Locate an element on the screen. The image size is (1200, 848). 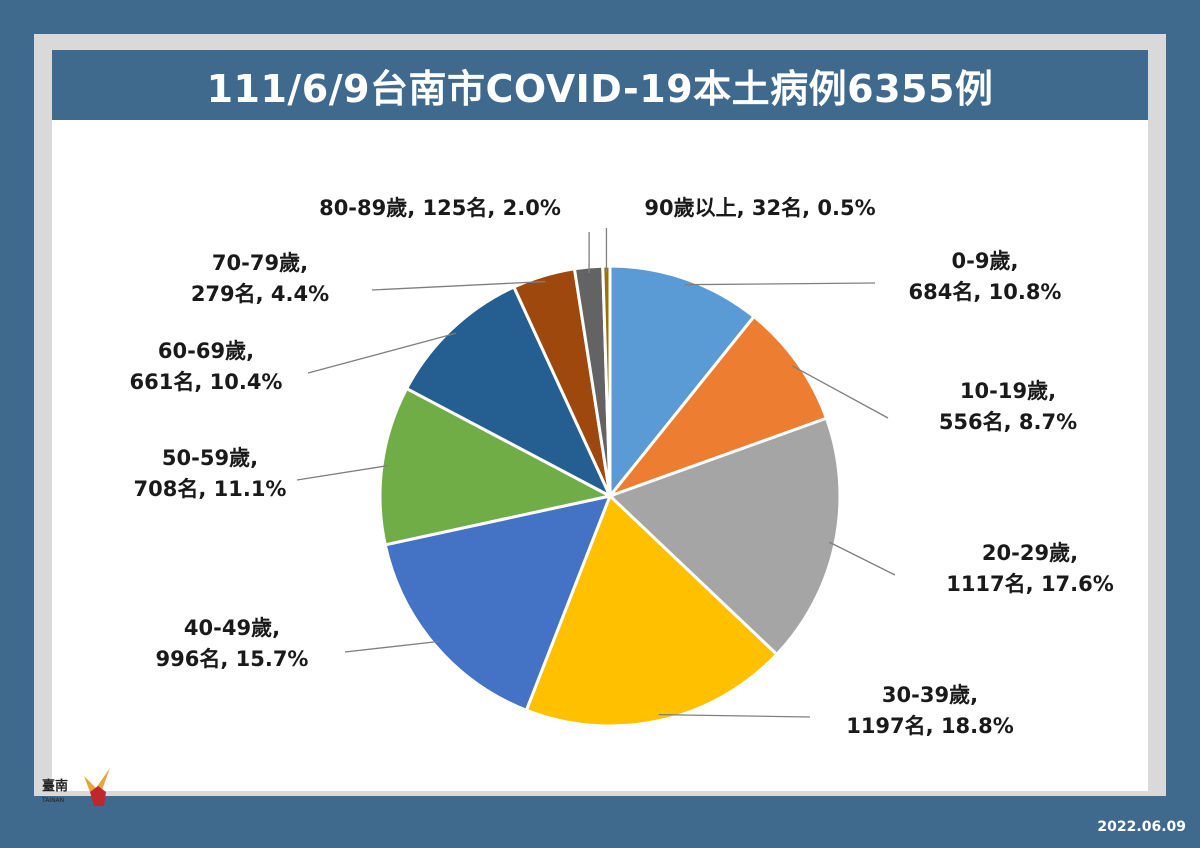
slice-label-4-line2: 996名, 15.7% is located at coordinates (232, 659).